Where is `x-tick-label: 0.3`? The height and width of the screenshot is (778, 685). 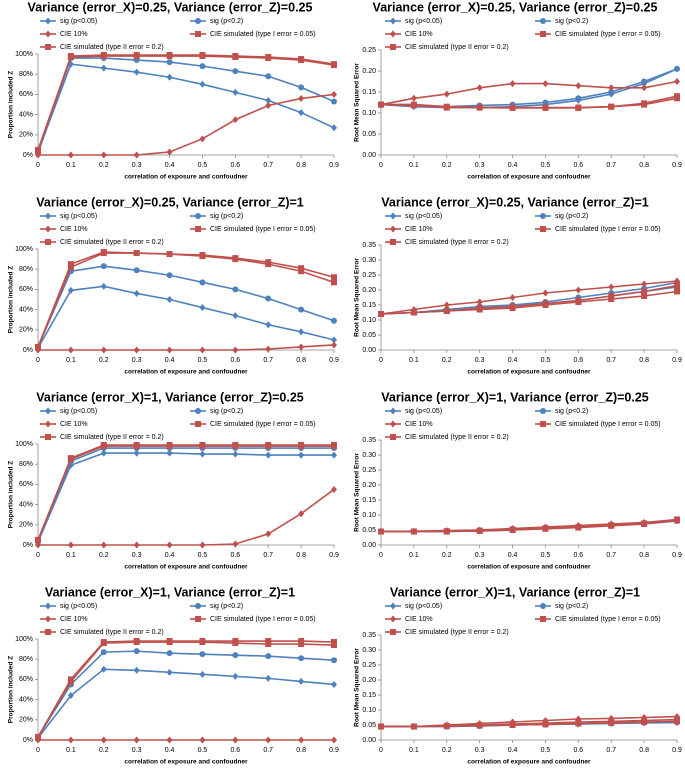 x-tick-label: 0.3 is located at coordinates (480, 360).